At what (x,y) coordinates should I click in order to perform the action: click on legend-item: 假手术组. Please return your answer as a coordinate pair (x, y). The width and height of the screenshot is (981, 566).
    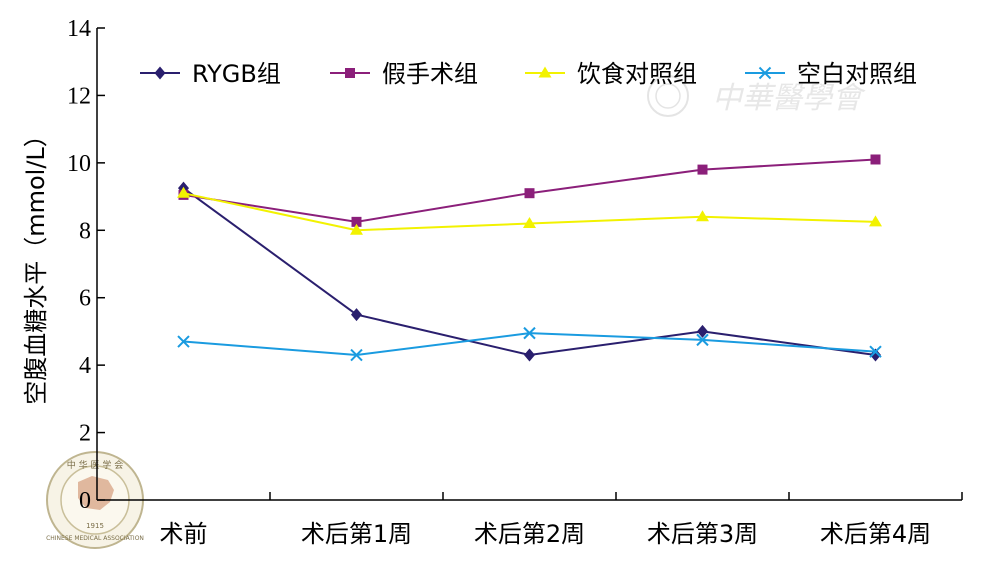
    Looking at the image, I should click on (404, 74).